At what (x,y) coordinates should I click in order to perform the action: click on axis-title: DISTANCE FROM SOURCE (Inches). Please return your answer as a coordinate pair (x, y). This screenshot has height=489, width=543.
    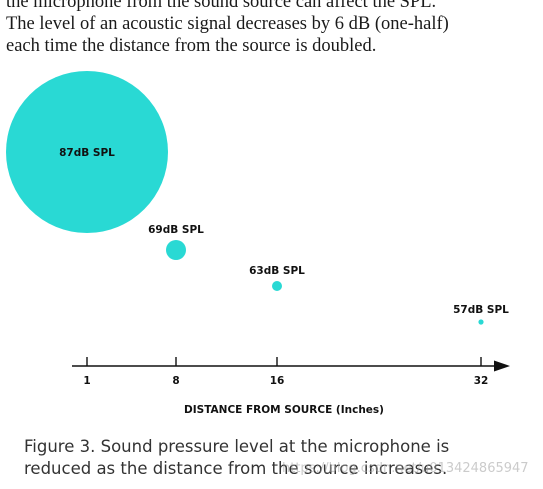
    Looking at the image, I should click on (284, 410).